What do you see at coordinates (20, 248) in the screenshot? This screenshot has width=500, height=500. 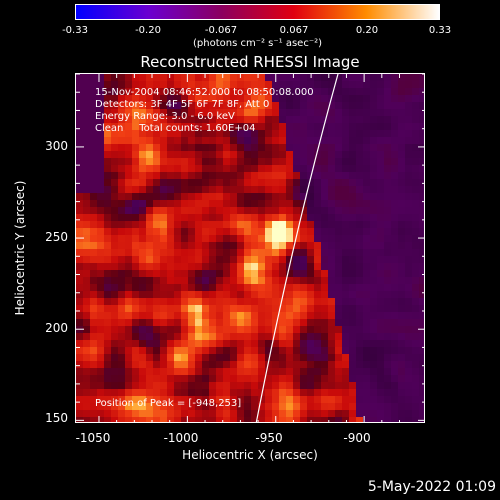 I see `y-axis-label: Heliocentric Y (arcsec)` at bounding box center [20, 248].